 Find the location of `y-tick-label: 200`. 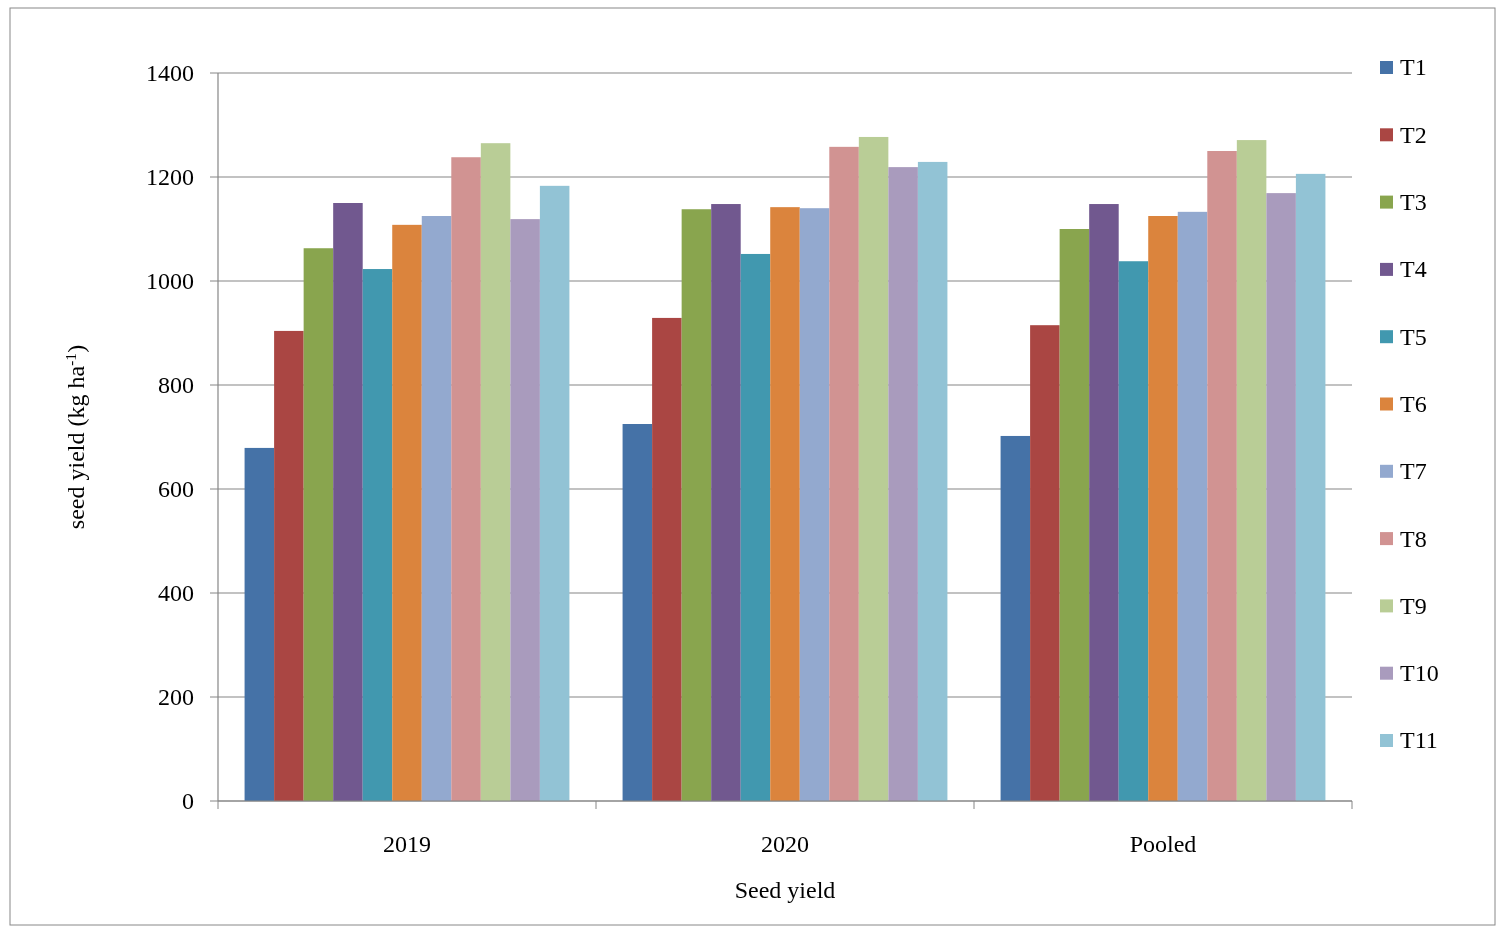

y-tick-label: 200 is located at coordinates (176, 697).